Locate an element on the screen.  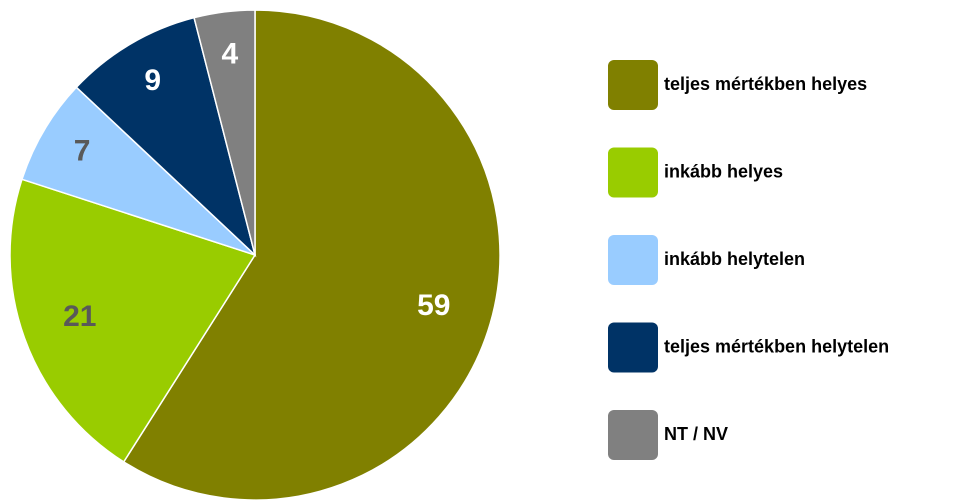
data-label: 7 is located at coordinates (82, 151).